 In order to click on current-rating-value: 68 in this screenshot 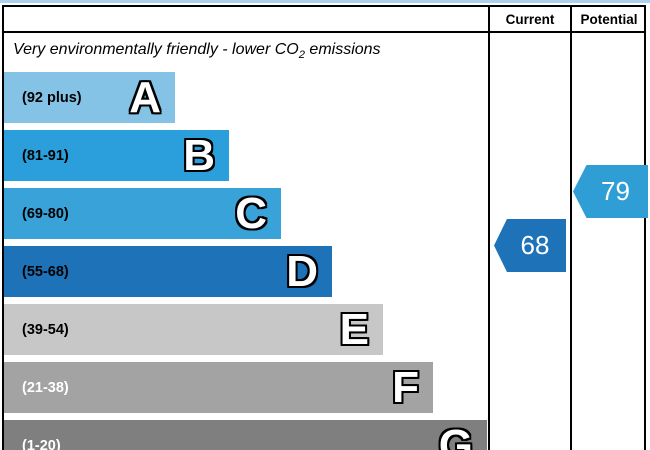, I will do `click(535, 245)`.